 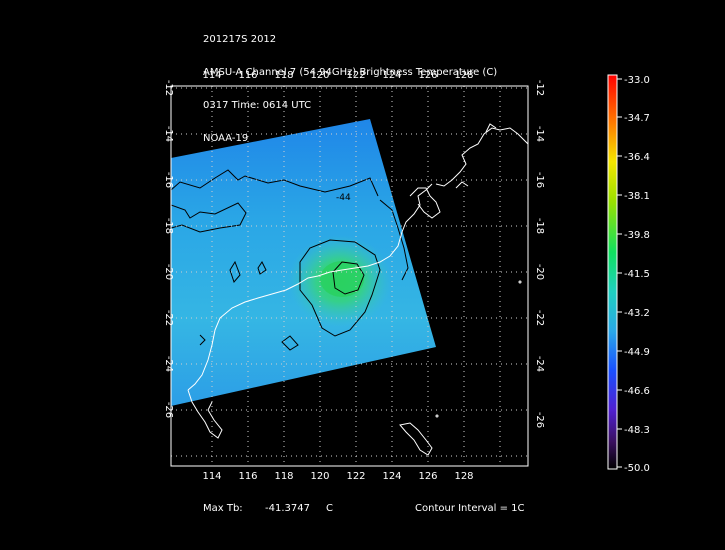 What do you see at coordinates (612, 272) in the screenshot?
I see `colorbar` at bounding box center [612, 272].